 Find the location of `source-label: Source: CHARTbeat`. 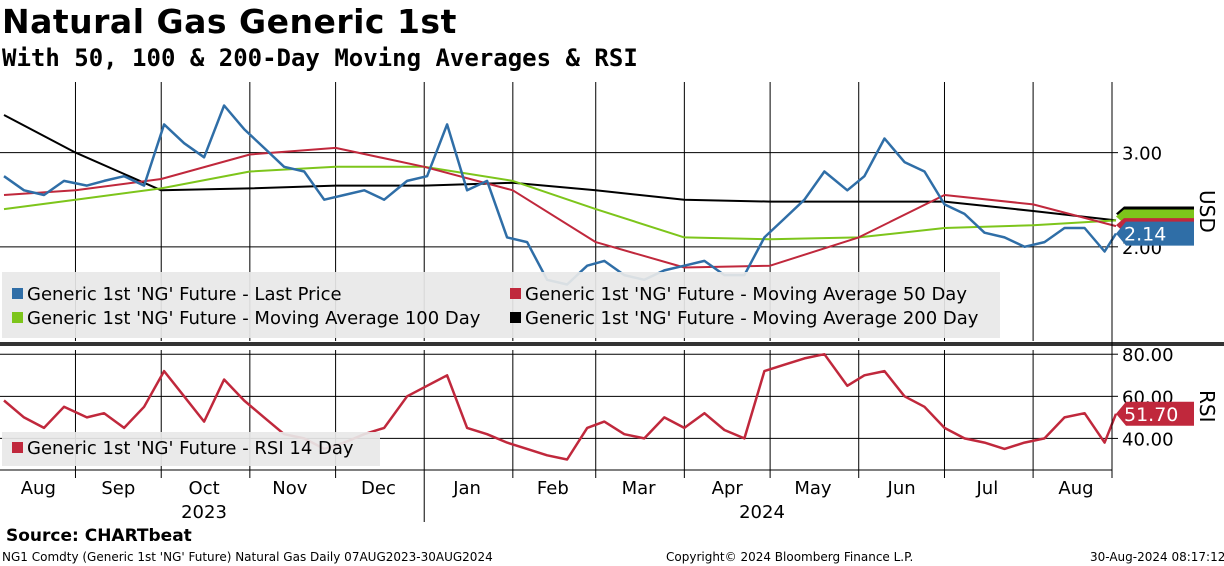

source-label: Source: CHARTbeat is located at coordinates (99, 536).